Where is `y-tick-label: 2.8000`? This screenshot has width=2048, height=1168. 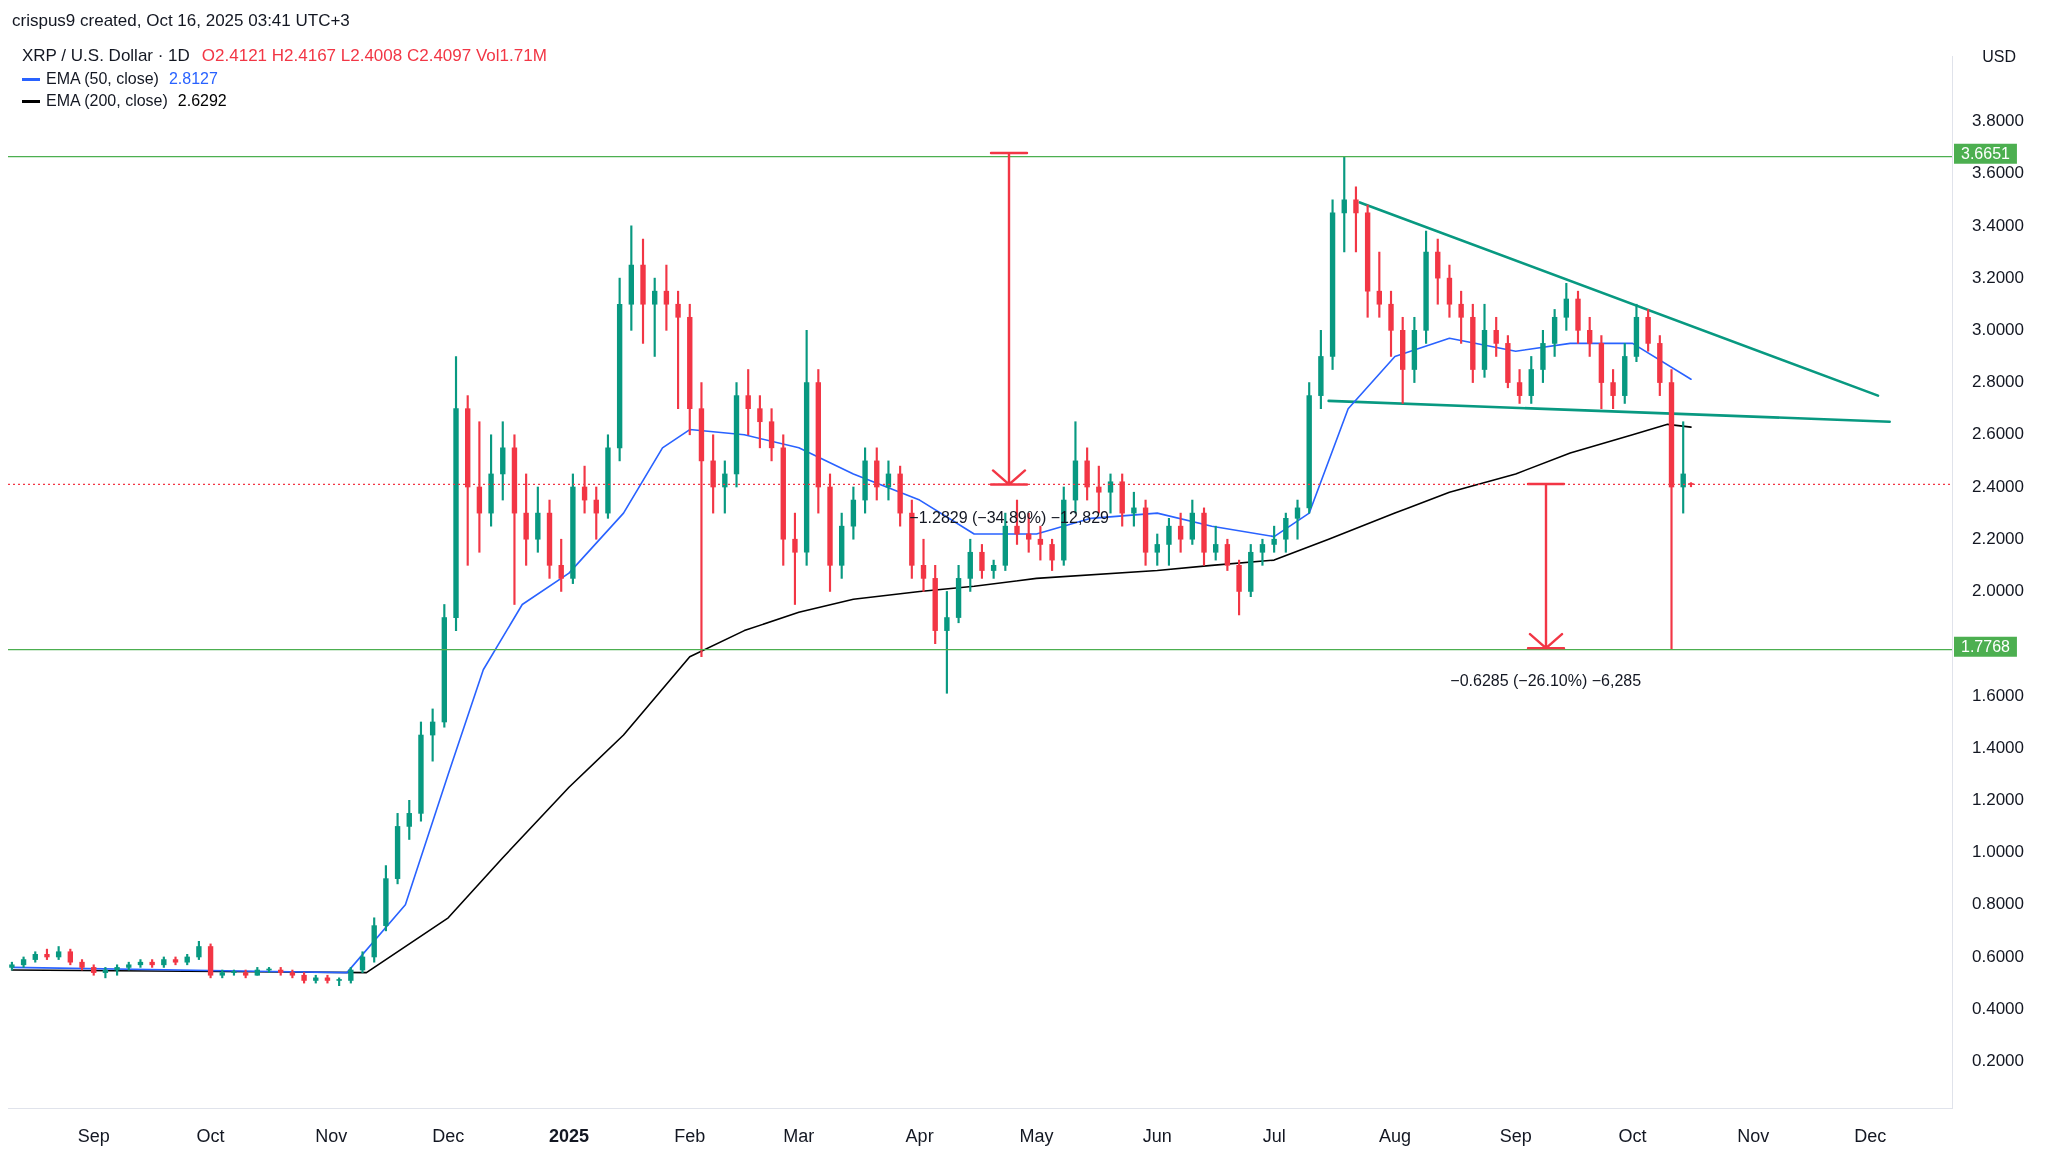 y-tick-label: 2.8000 is located at coordinates (1998, 382).